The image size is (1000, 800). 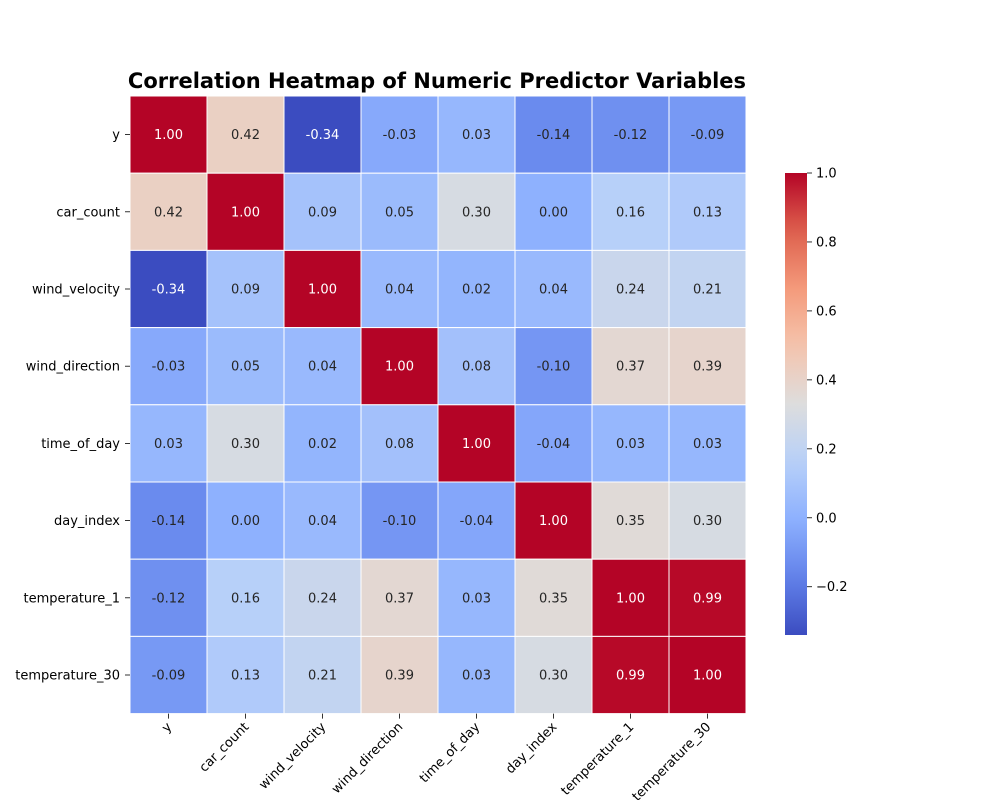 I want to click on cell-value-label: 0.13, so click(x=245, y=676).